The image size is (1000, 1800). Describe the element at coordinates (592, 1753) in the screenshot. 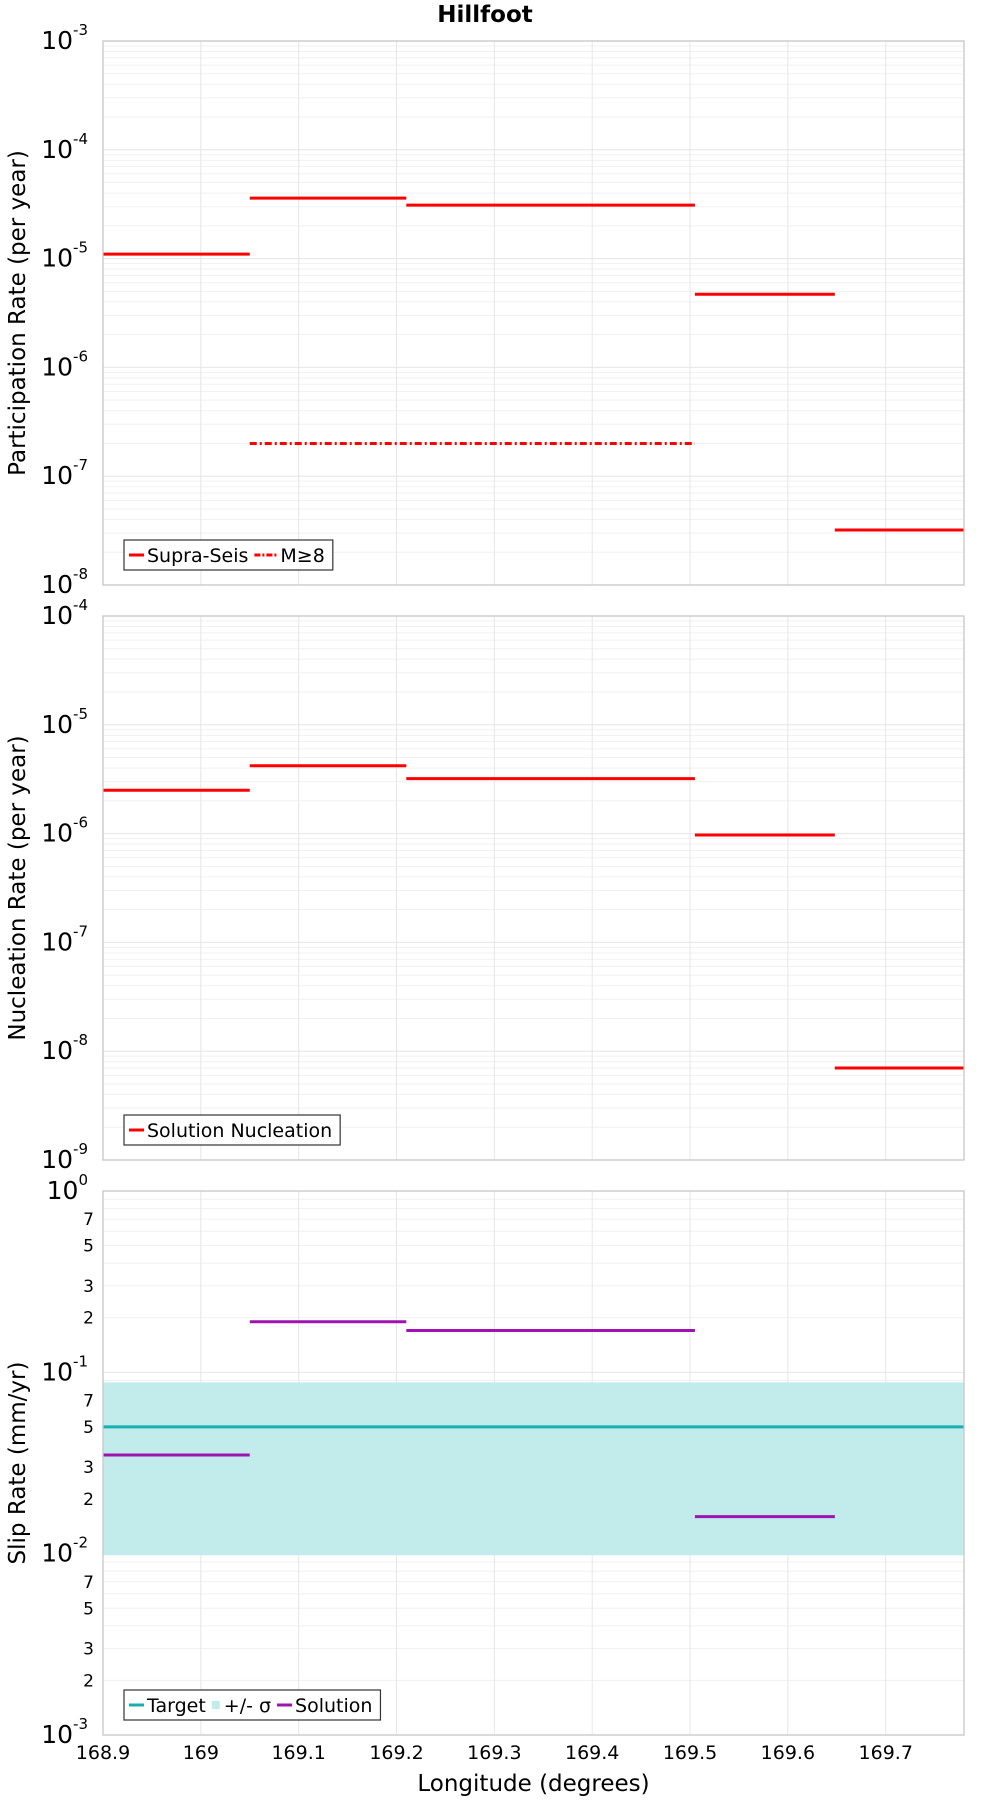

I see `x-tick-label: 169.4` at that location.